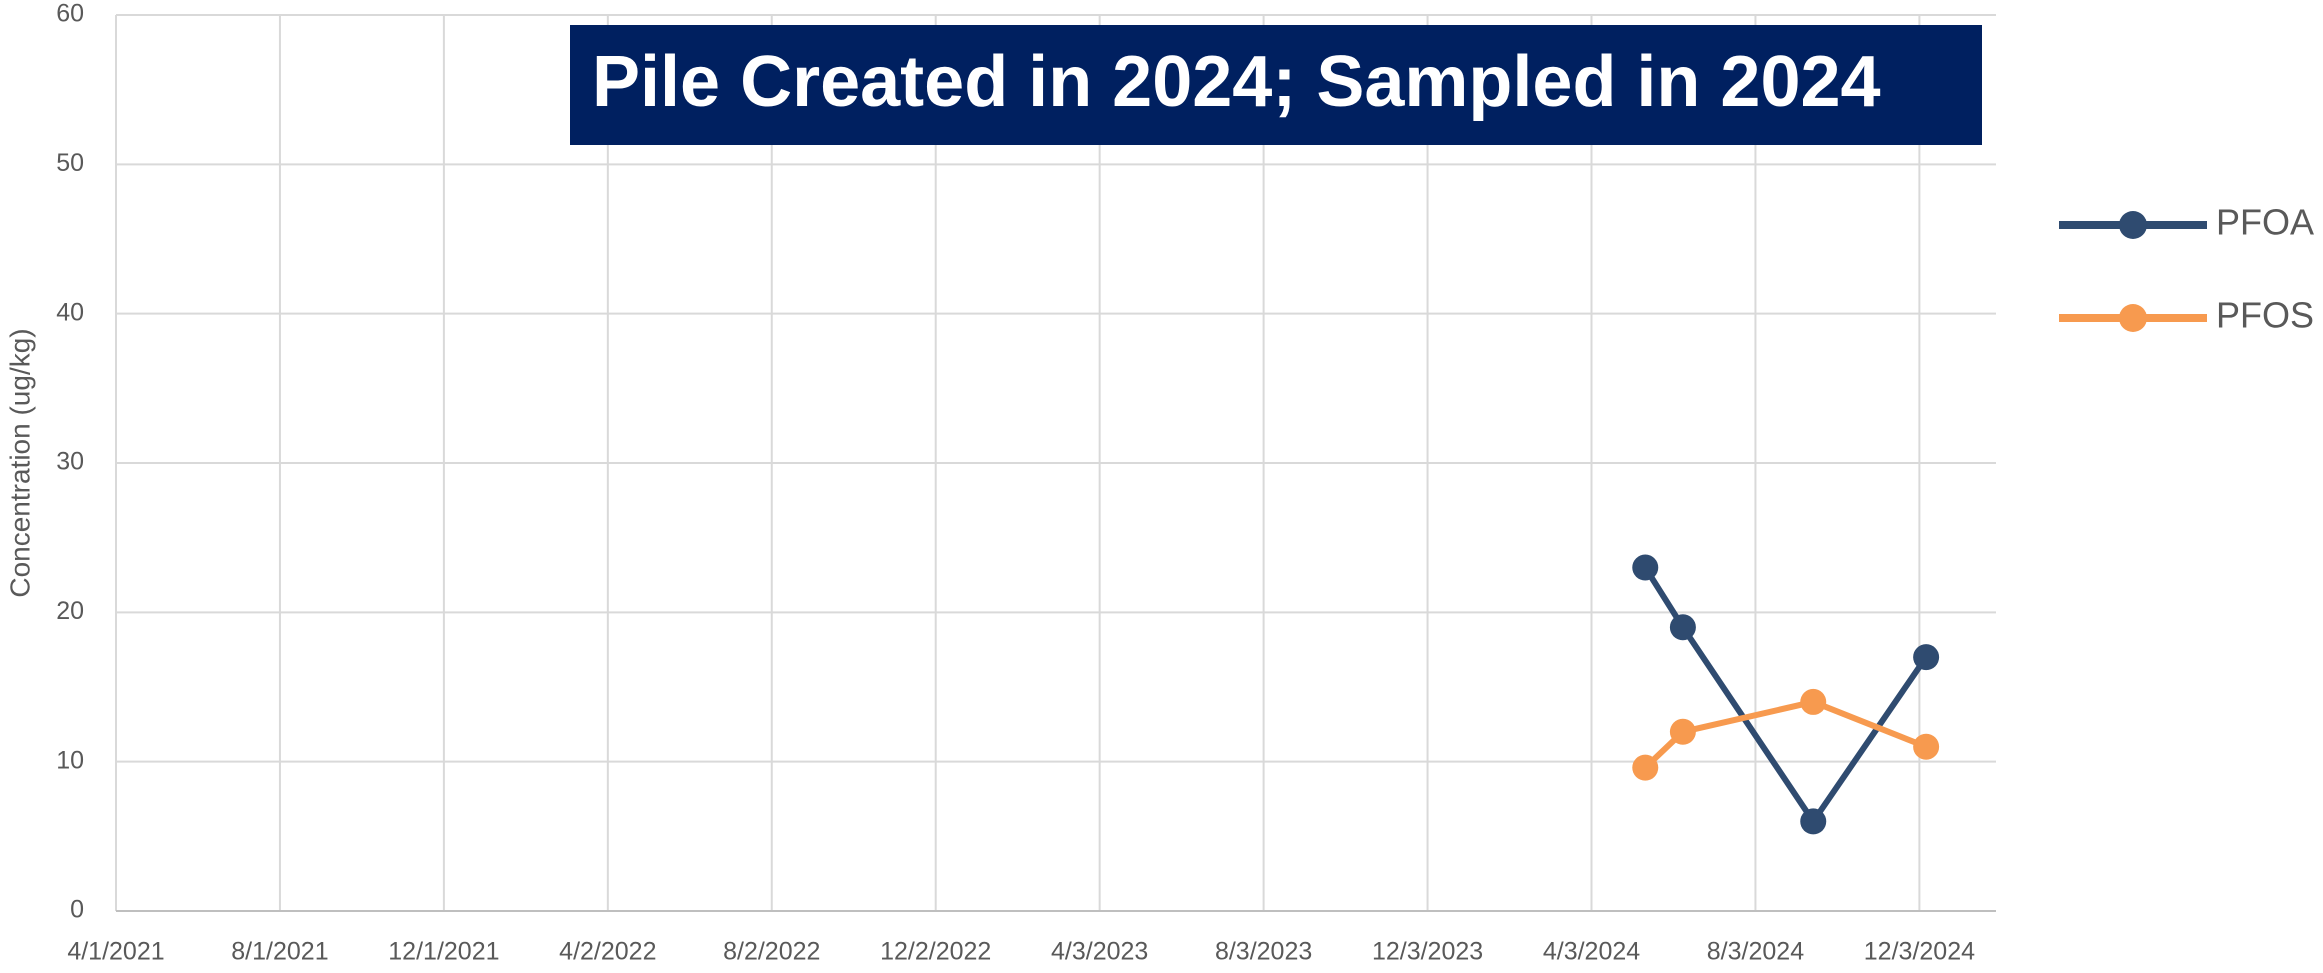 The width and height of the screenshot is (2323, 973). Describe the element at coordinates (70, 312) in the screenshot. I see `y-tick-label: 40` at that location.